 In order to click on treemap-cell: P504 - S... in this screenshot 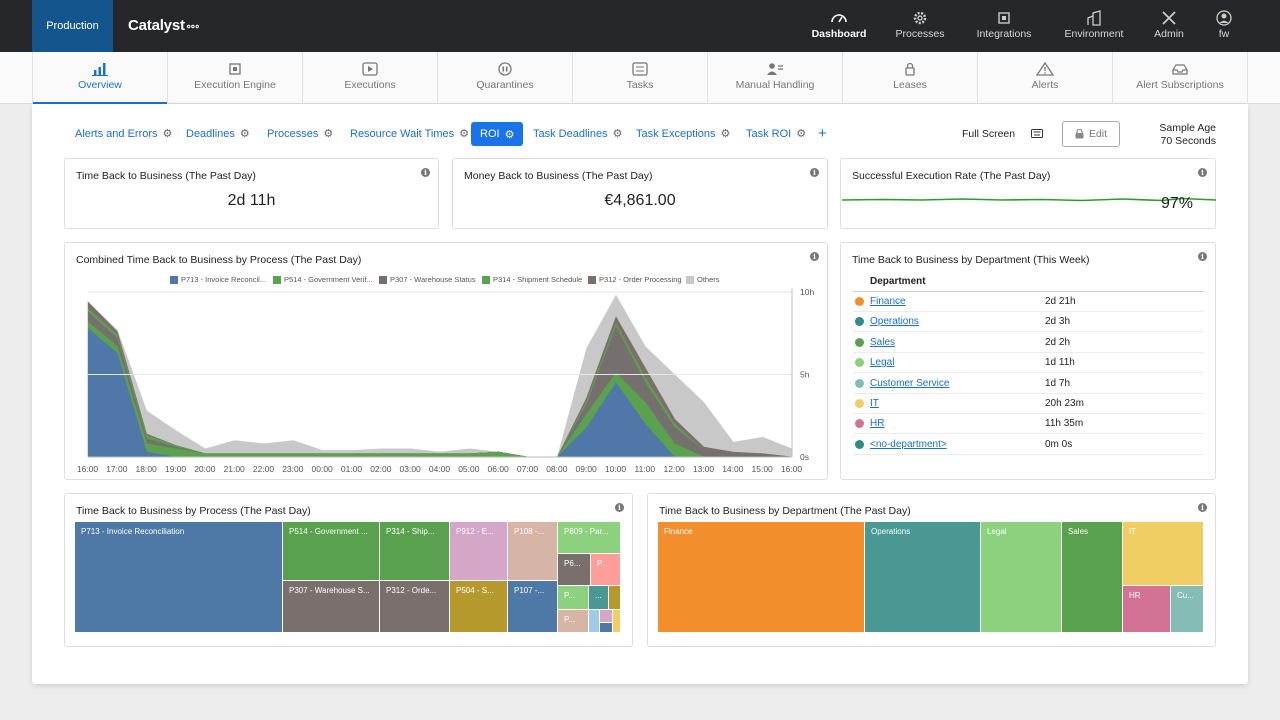, I will do `click(479, 607)`.